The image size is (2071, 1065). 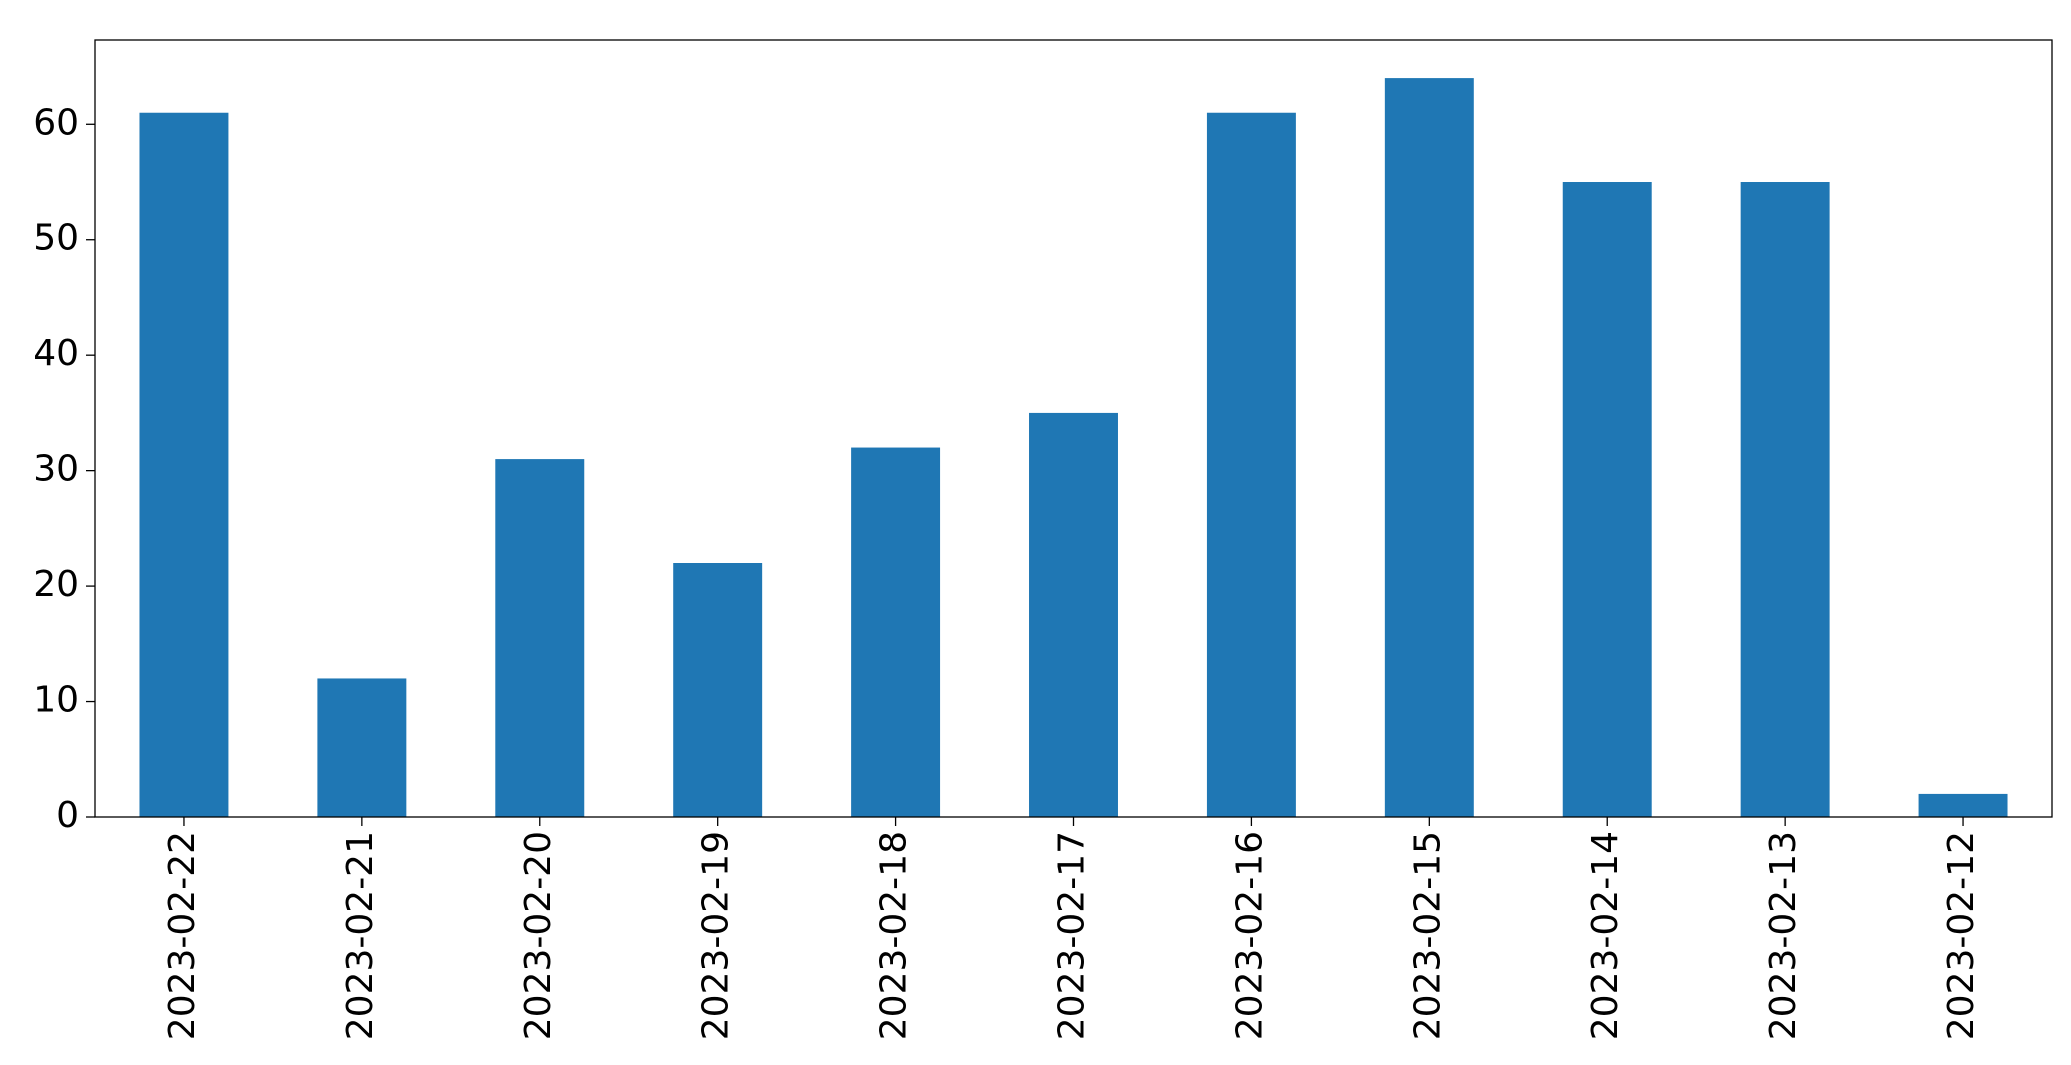 What do you see at coordinates (1783, 935) in the screenshot?
I see `x-tick-label: 2023-02-13` at bounding box center [1783, 935].